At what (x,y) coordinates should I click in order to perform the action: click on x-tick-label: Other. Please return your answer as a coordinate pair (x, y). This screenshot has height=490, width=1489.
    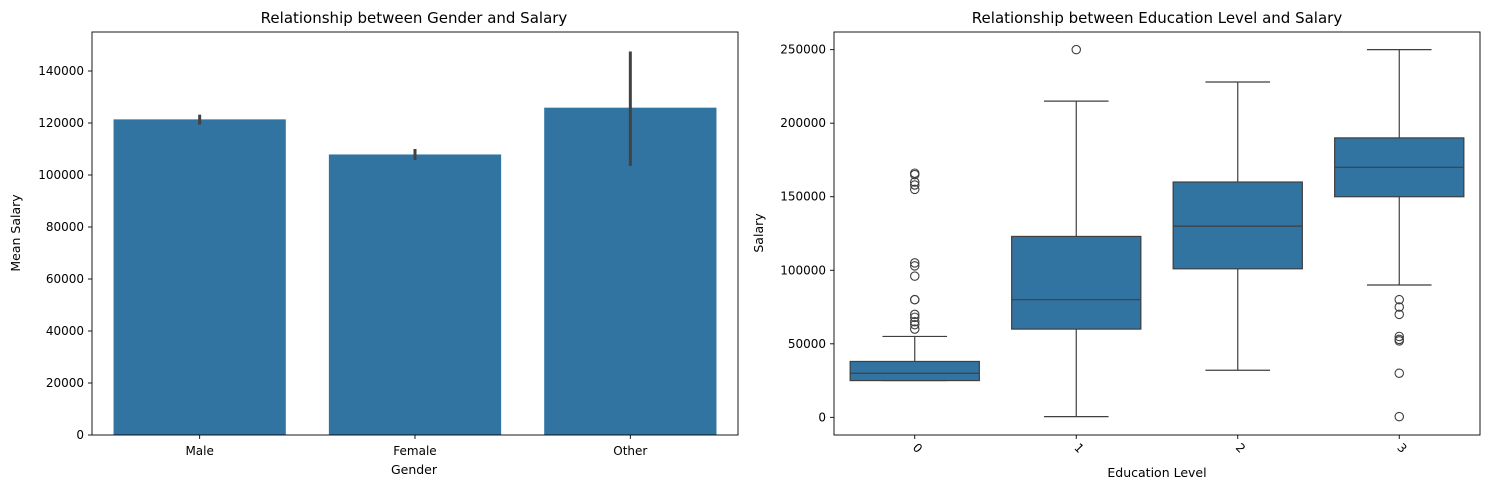
    Looking at the image, I should click on (630, 451).